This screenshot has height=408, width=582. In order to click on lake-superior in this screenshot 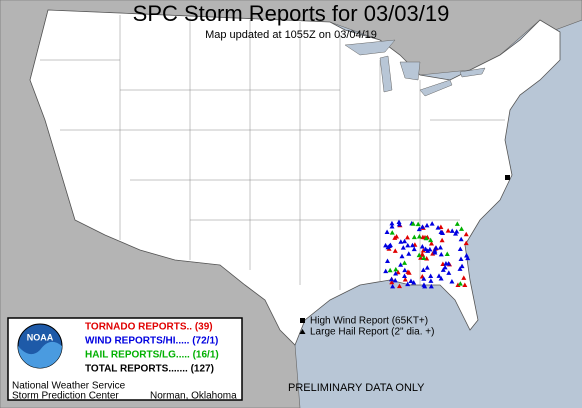, I will do `click(370, 47)`.